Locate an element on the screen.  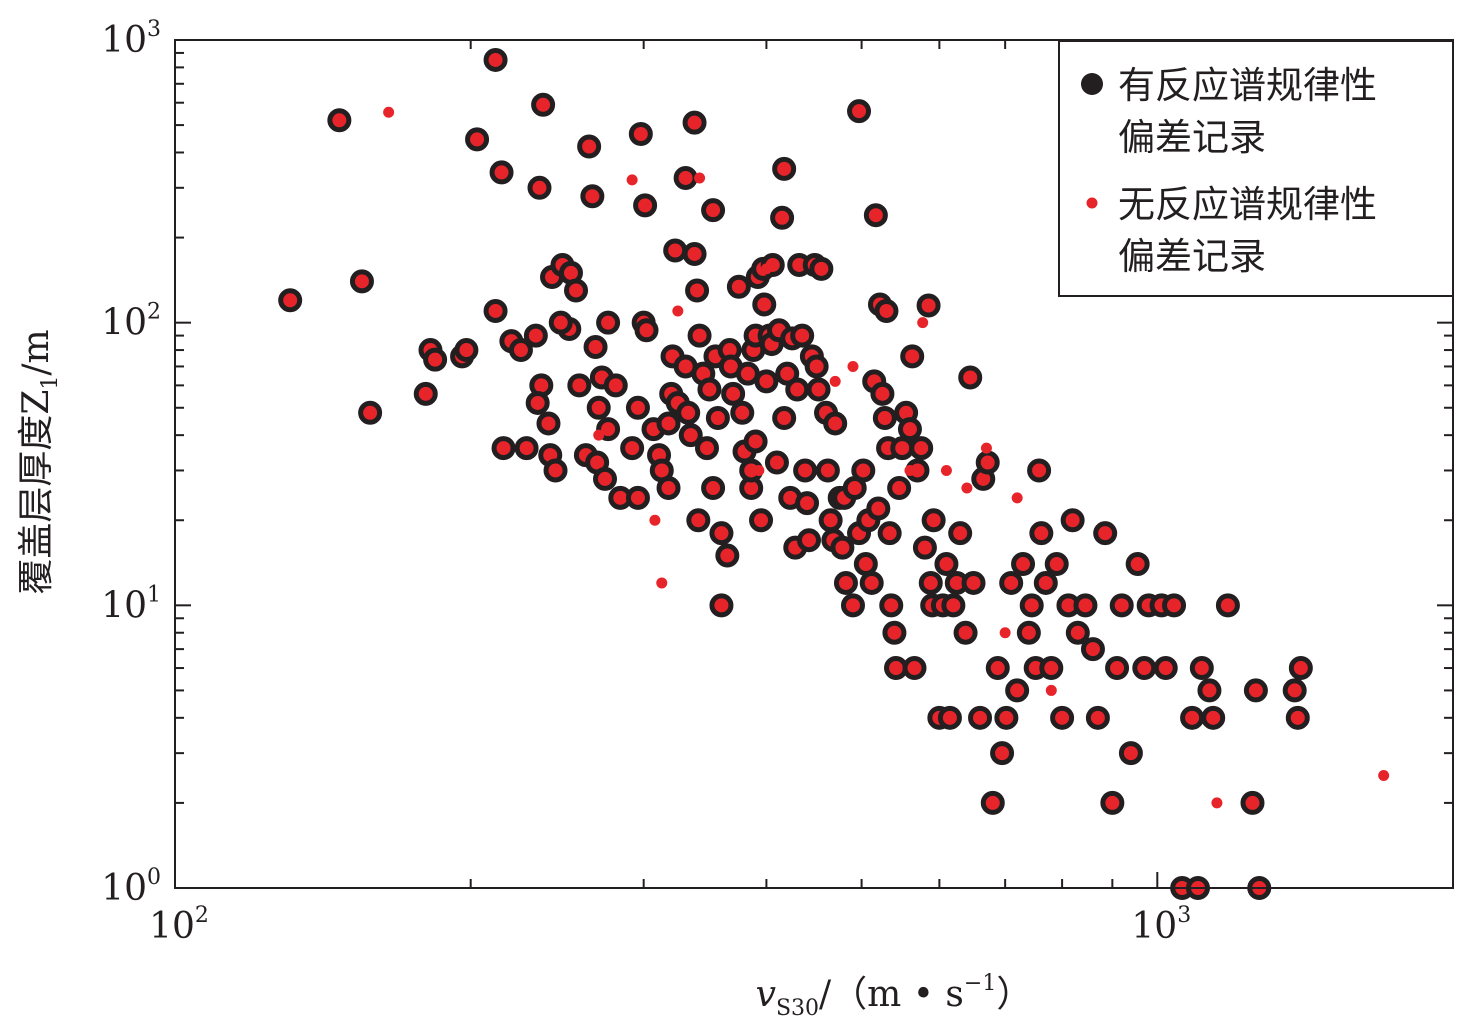
legend-label-with-line2: 偏差记录 is located at coordinates (1192, 137).